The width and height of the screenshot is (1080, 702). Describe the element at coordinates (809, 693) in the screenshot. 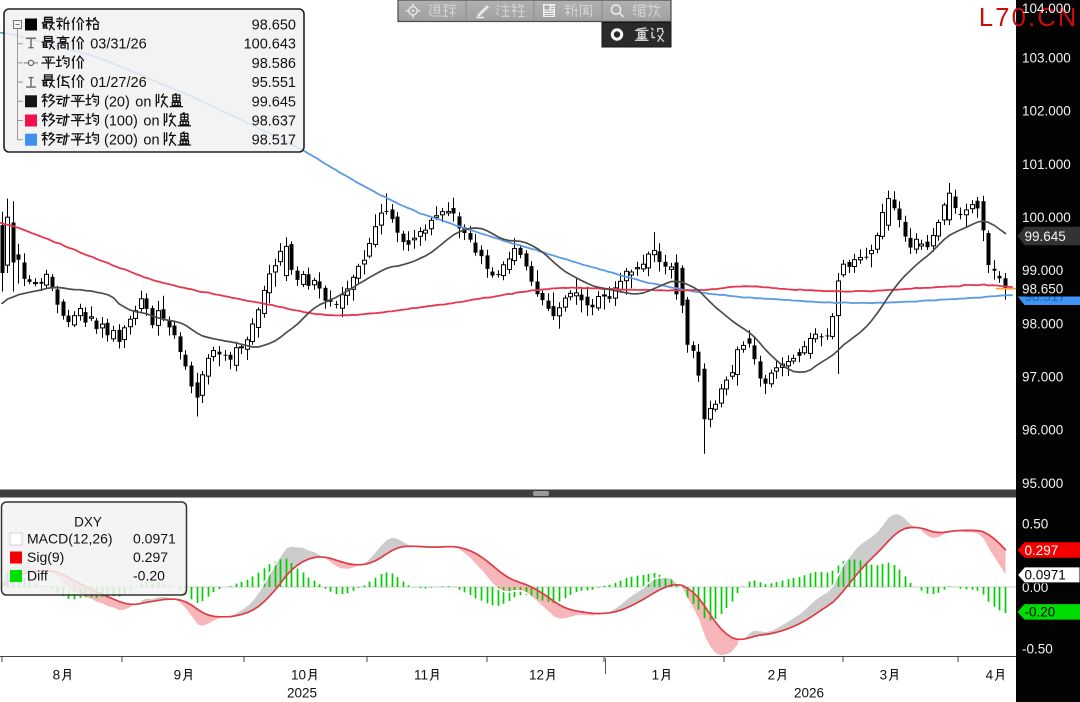

I see `svg-text: 2026` at that location.